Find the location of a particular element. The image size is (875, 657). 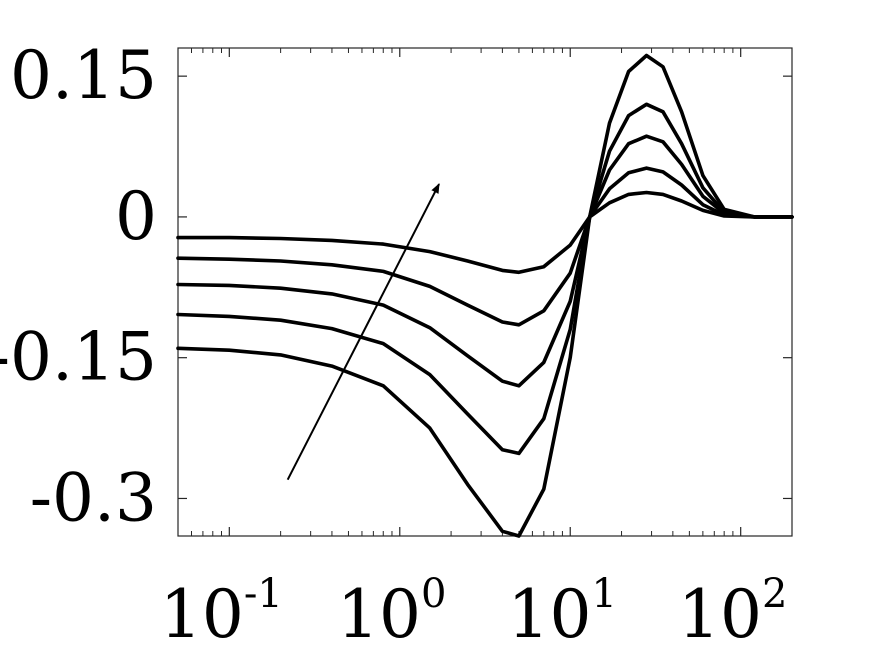

x-tick-label: 10¹ is located at coordinates (562, 612).